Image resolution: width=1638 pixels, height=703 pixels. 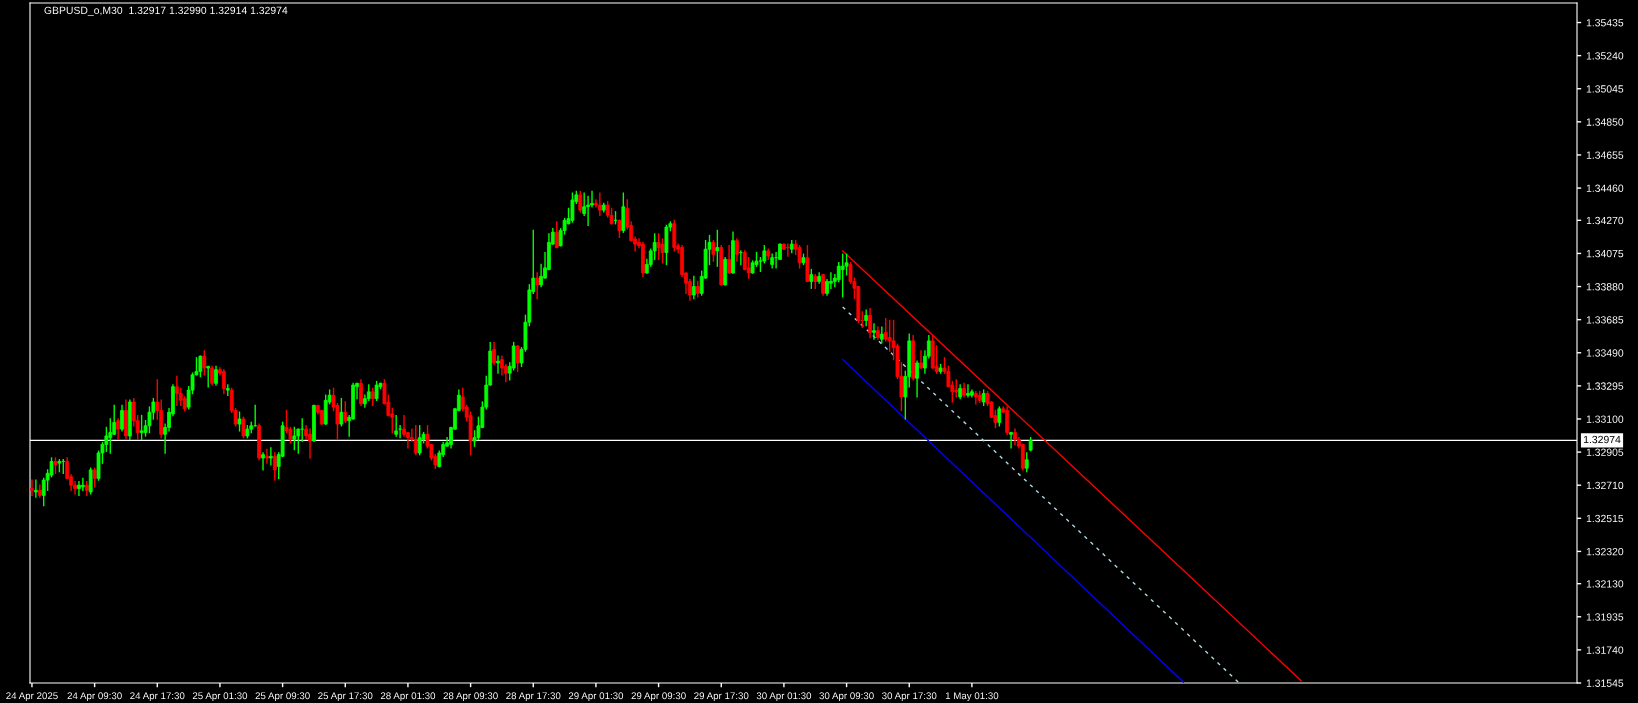 I want to click on y-tick-label: 1.35240, so click(x=1605, y=56).